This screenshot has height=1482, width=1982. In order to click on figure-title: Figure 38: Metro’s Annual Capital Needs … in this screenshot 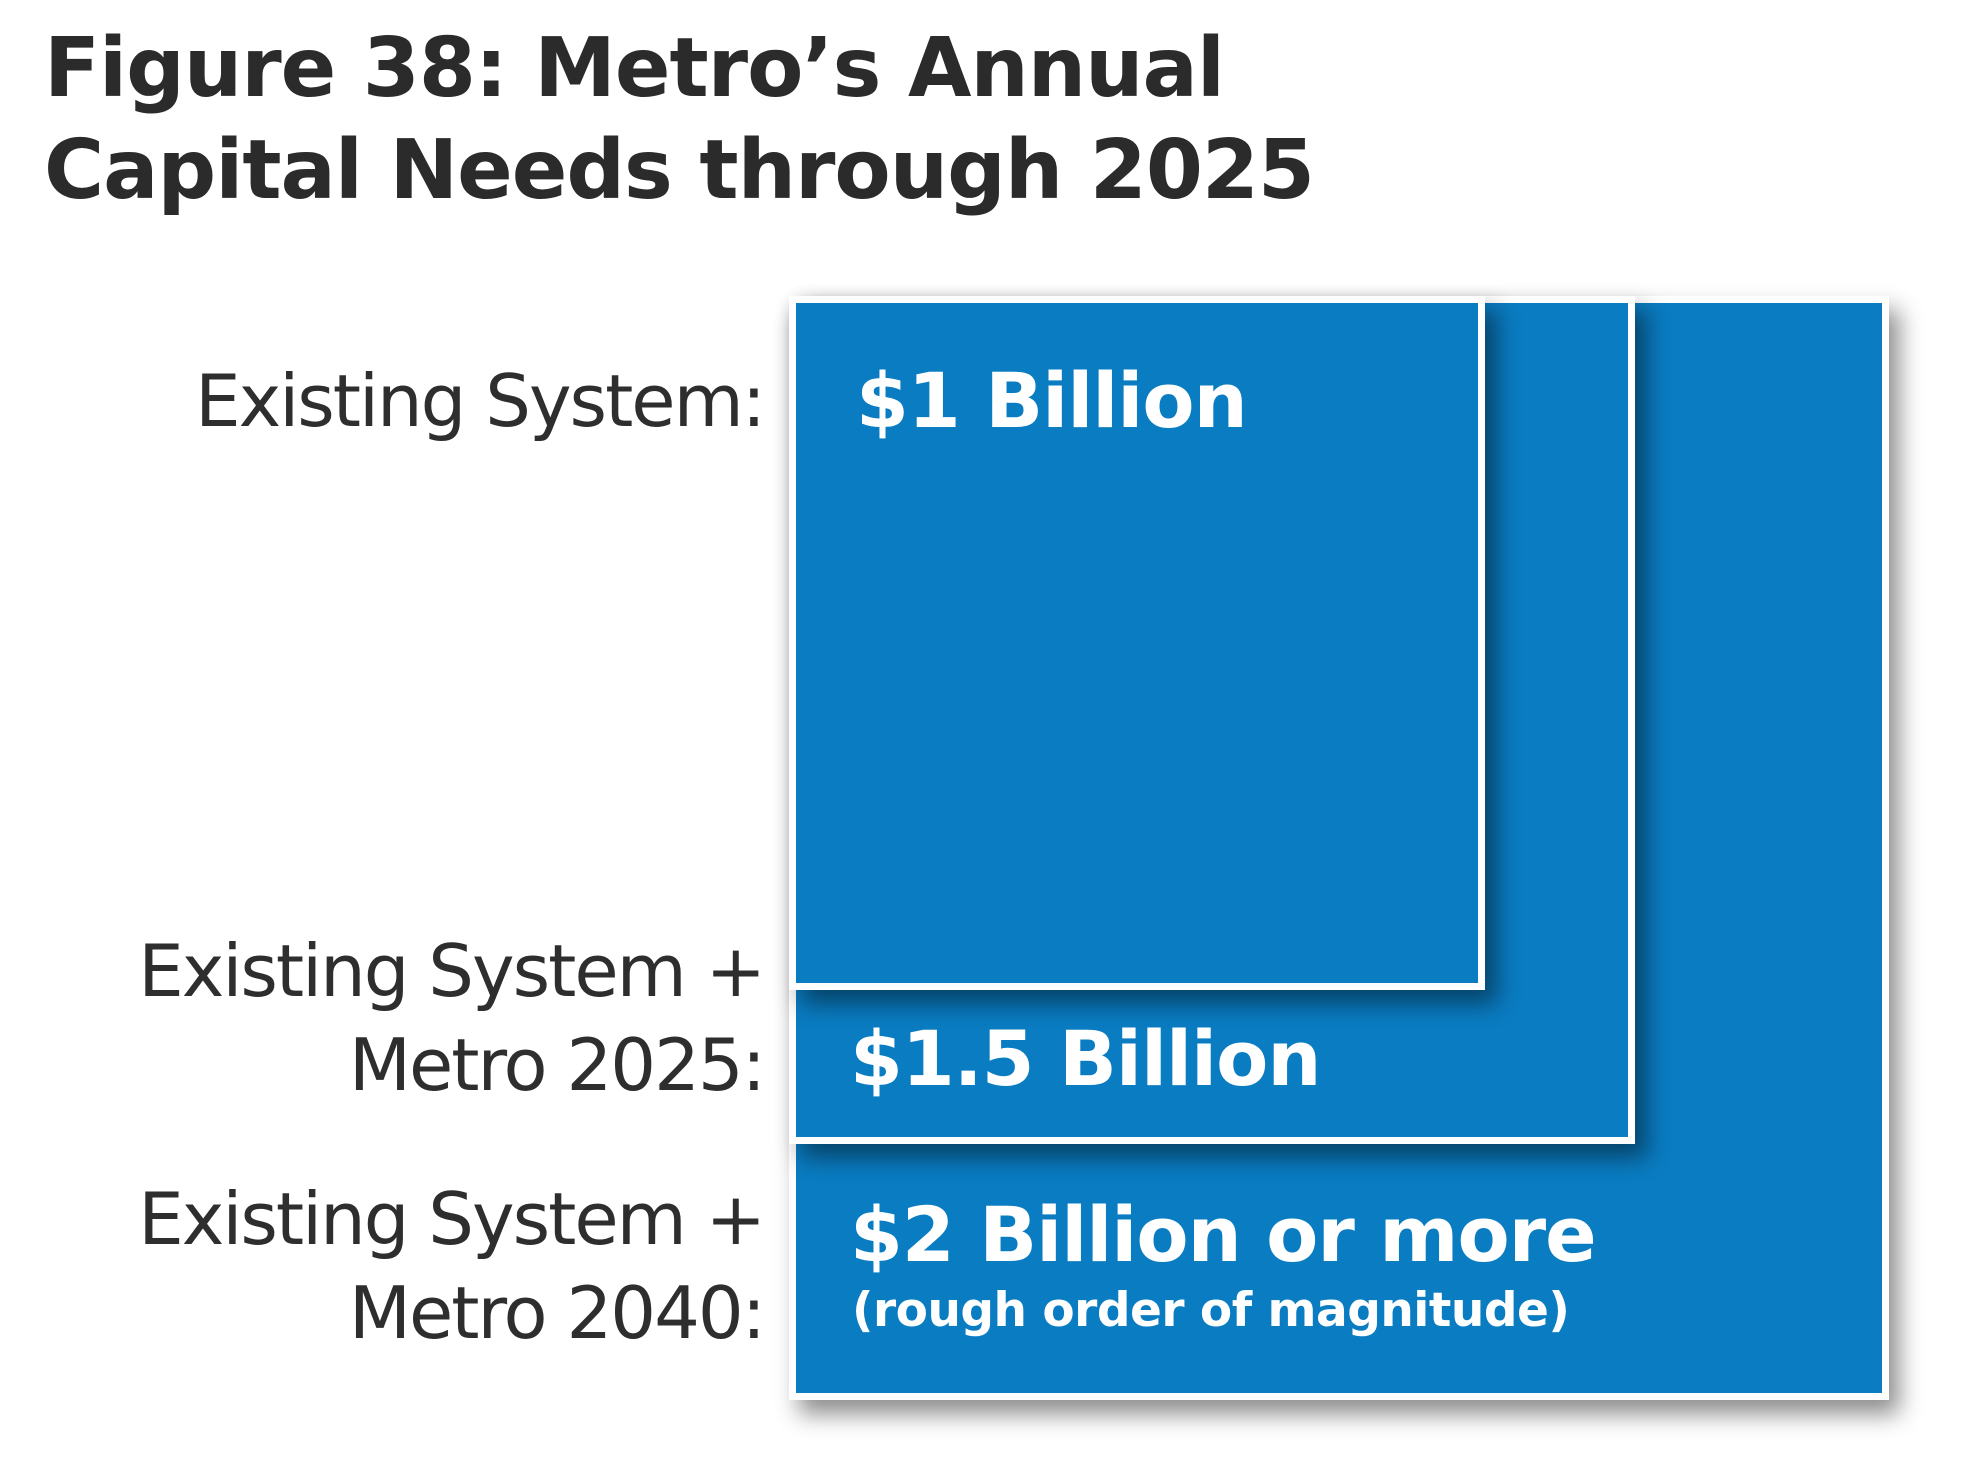, I will do `click(679, 120)`.